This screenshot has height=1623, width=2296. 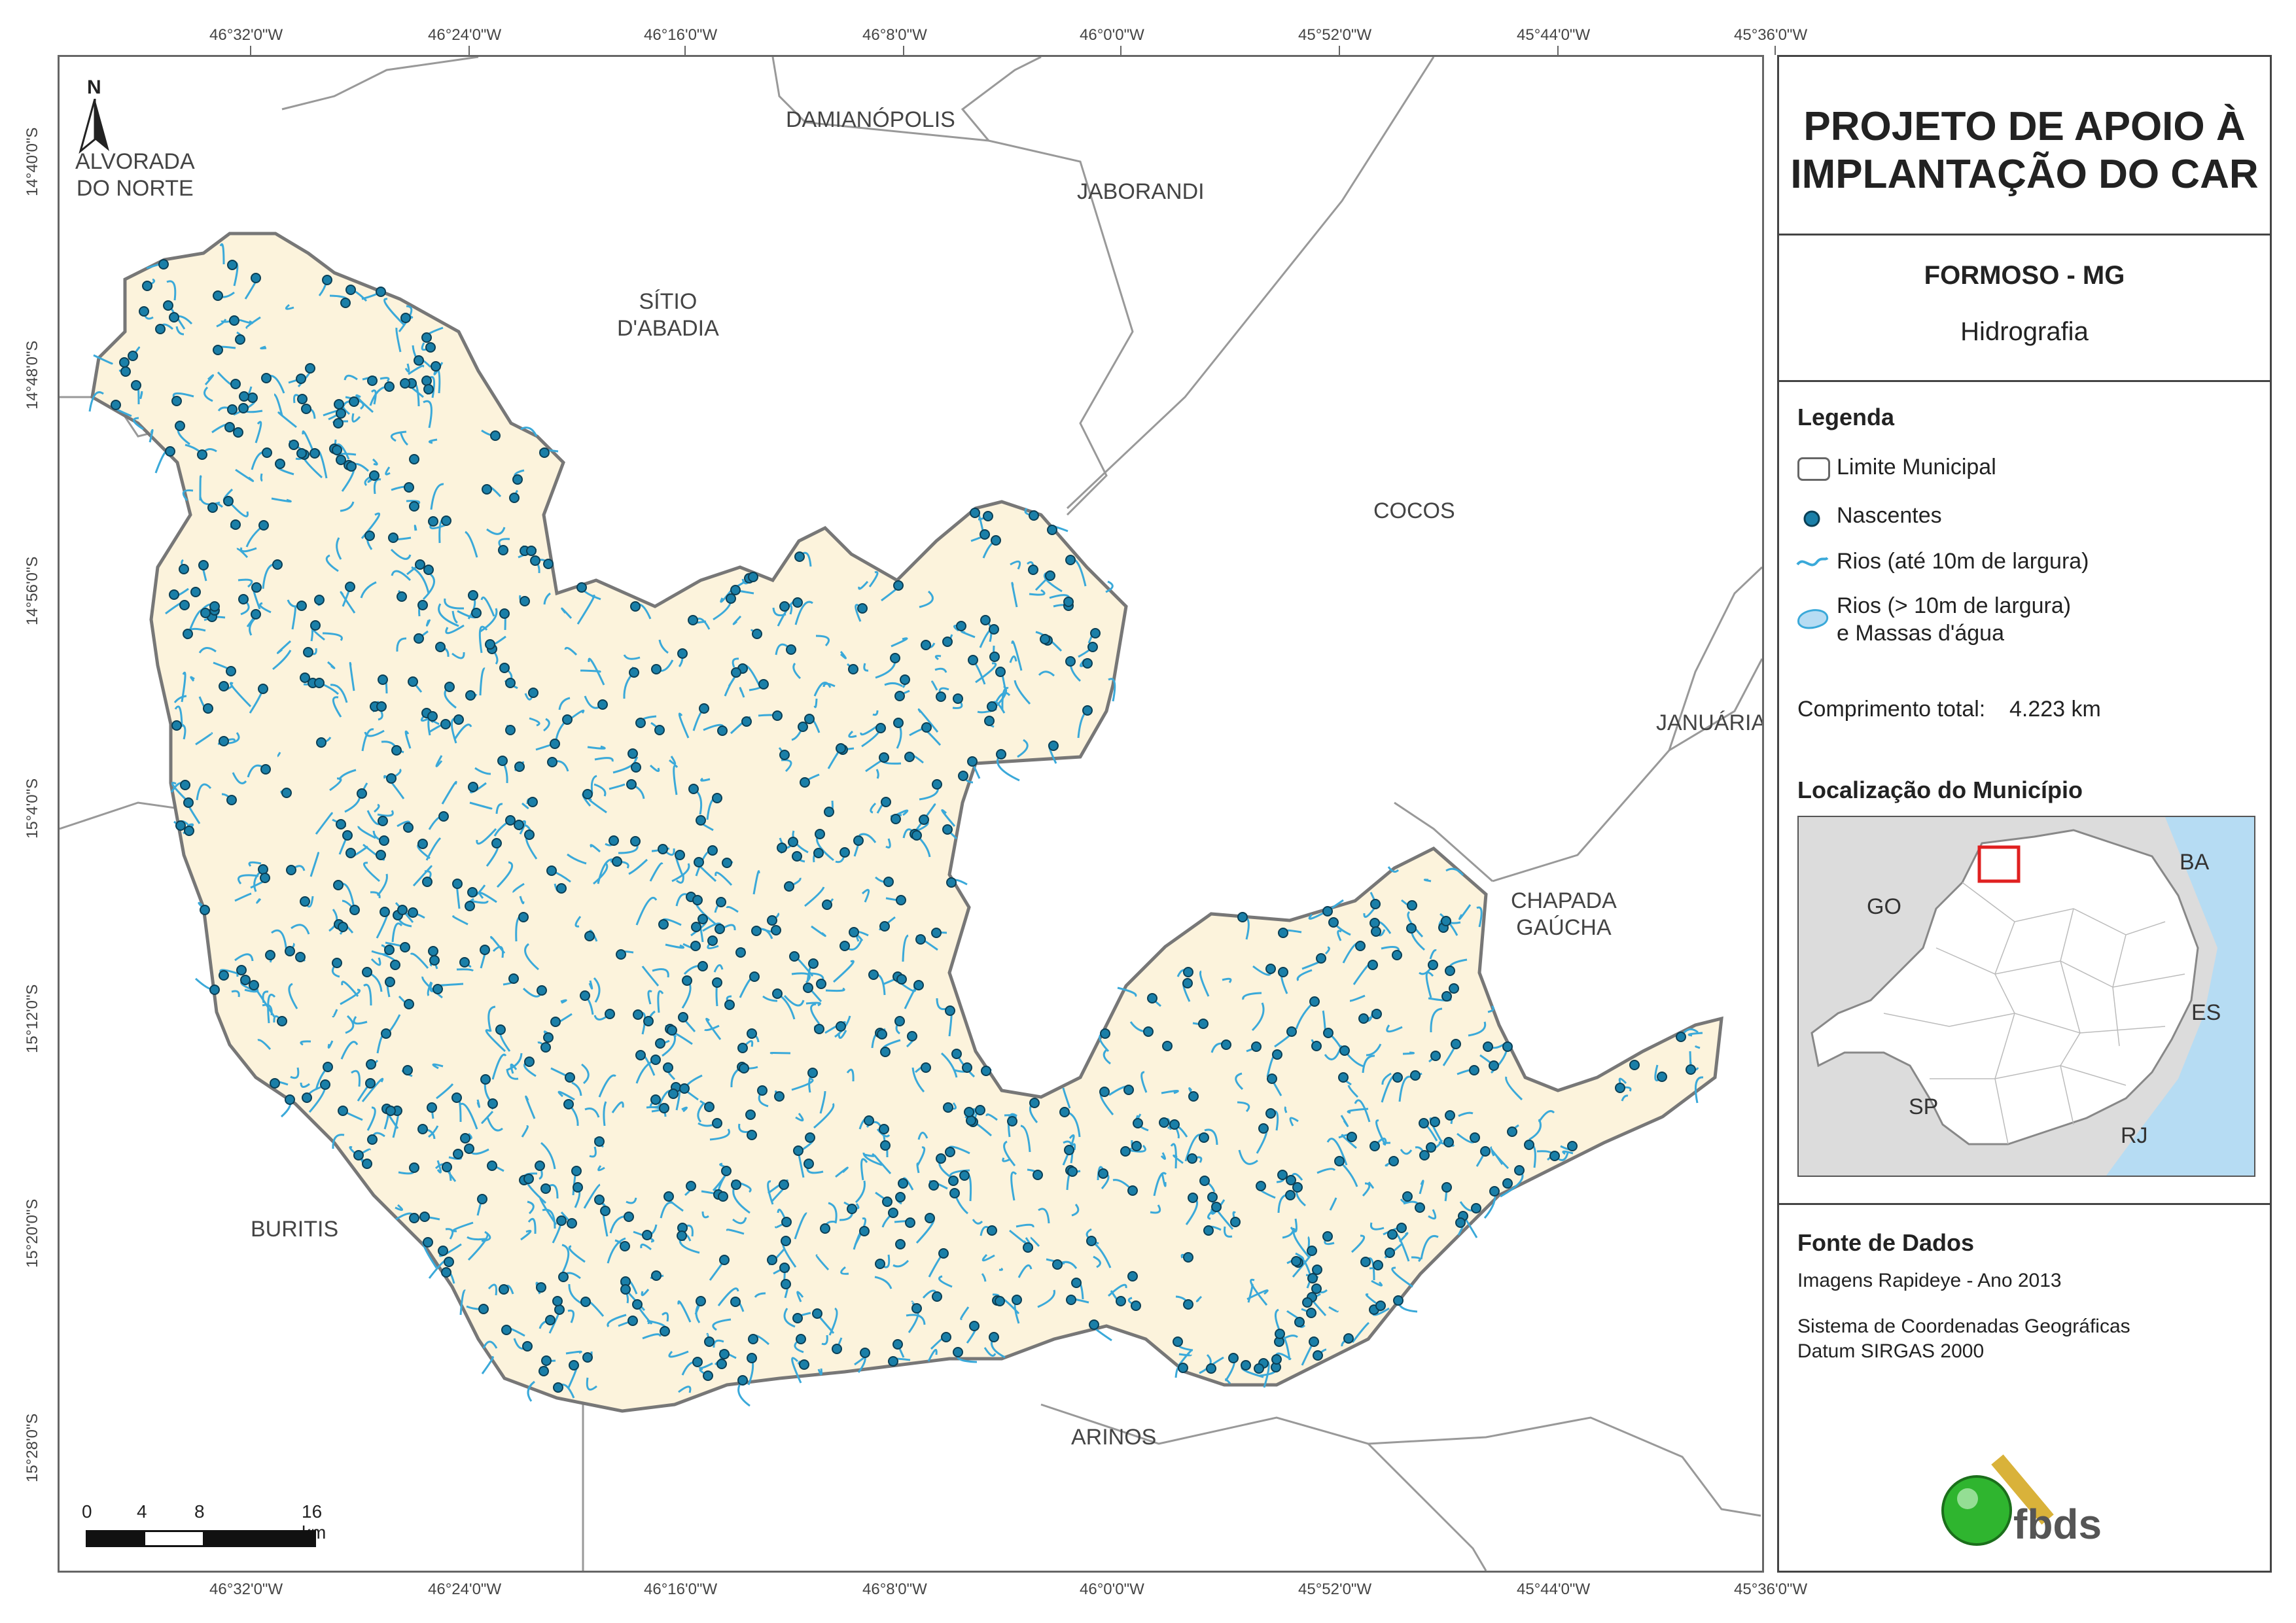 I want to click on label-arinos: ARINOS, so click(x=1114, y=1437).